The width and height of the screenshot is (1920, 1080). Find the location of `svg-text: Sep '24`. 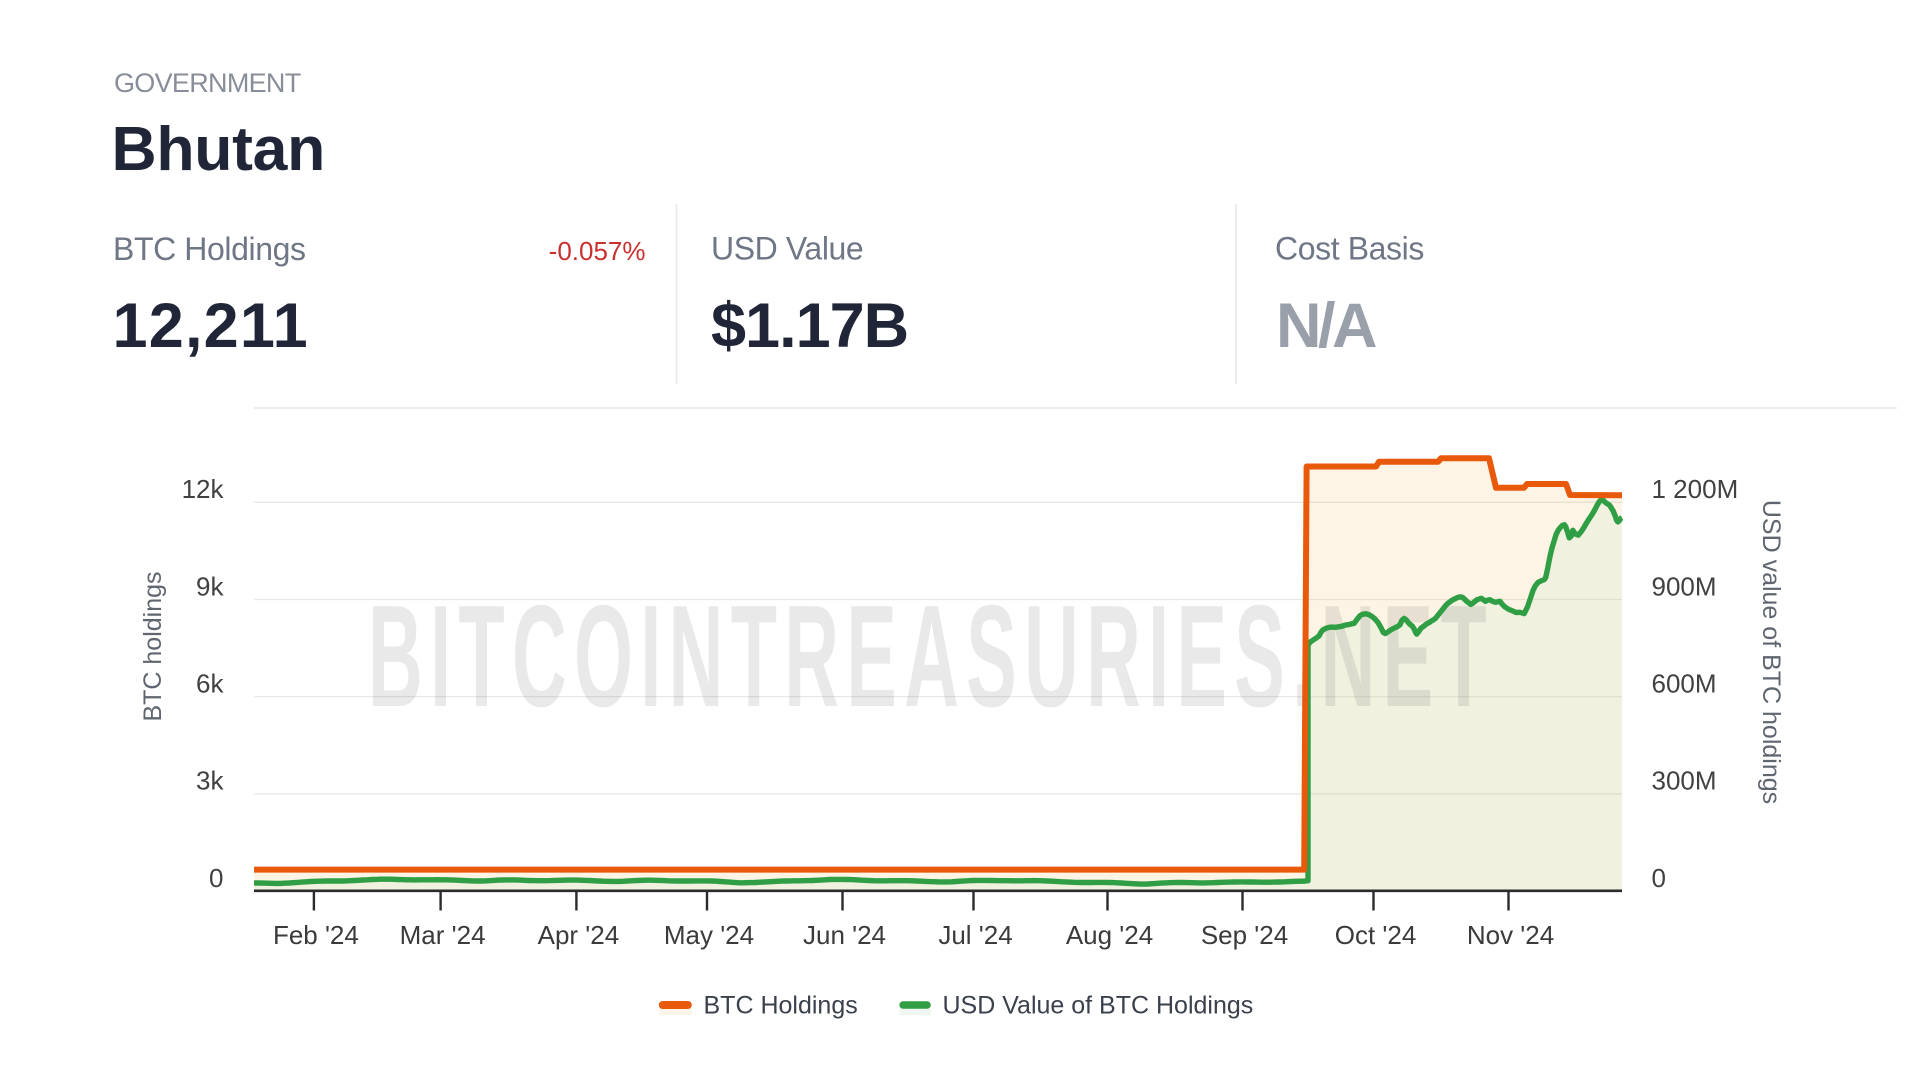

svg-text: Sep '24 is located at coordinates (1244, 935).